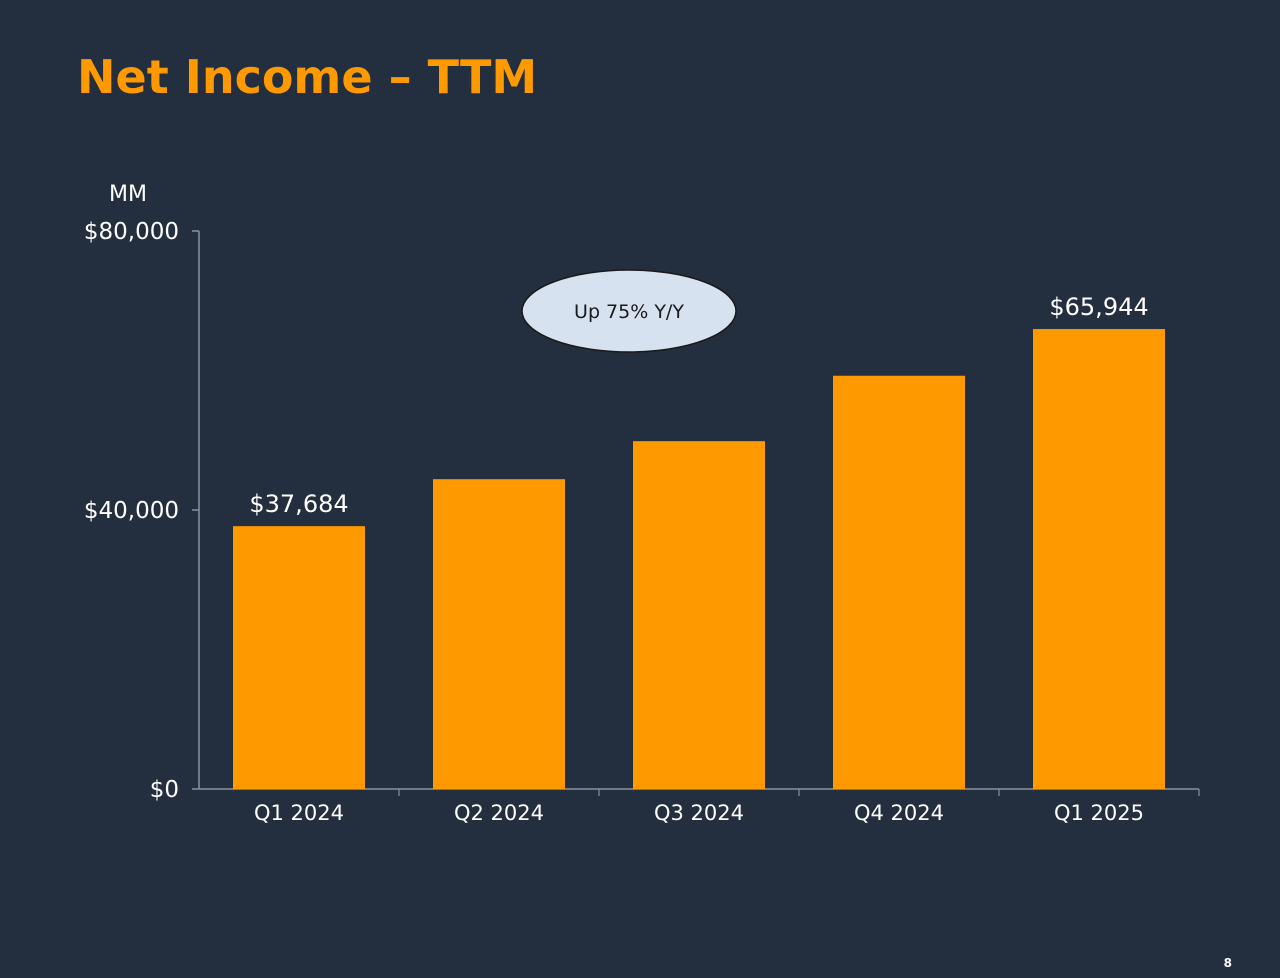 The image size is (1280, 978). I want to click on slide-title: Net Income – TTM, so click(307, 77).